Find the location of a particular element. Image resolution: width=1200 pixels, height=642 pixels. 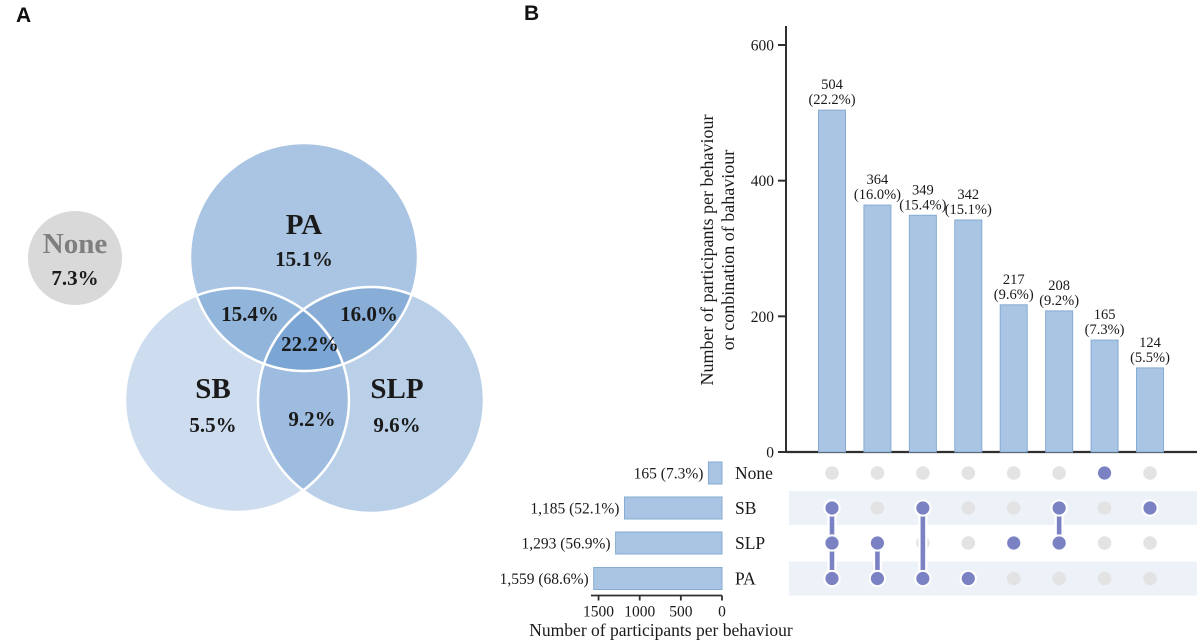

matrix-row-label: PA is located at coordinates (745, 579).